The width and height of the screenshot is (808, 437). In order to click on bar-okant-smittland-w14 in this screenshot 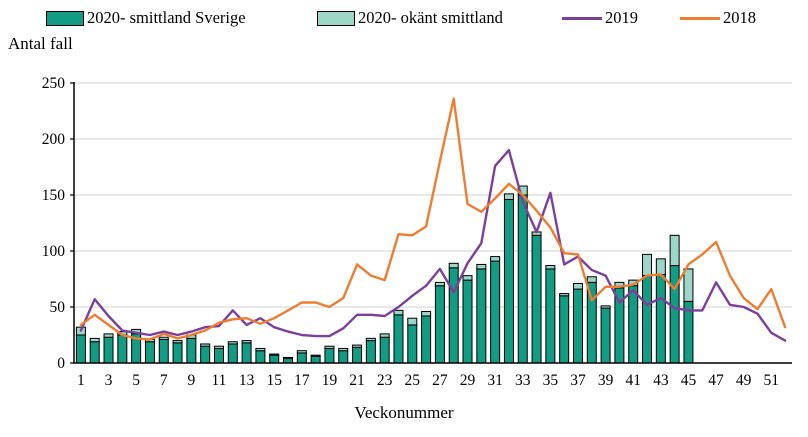, I will do `click(260, 349)`.